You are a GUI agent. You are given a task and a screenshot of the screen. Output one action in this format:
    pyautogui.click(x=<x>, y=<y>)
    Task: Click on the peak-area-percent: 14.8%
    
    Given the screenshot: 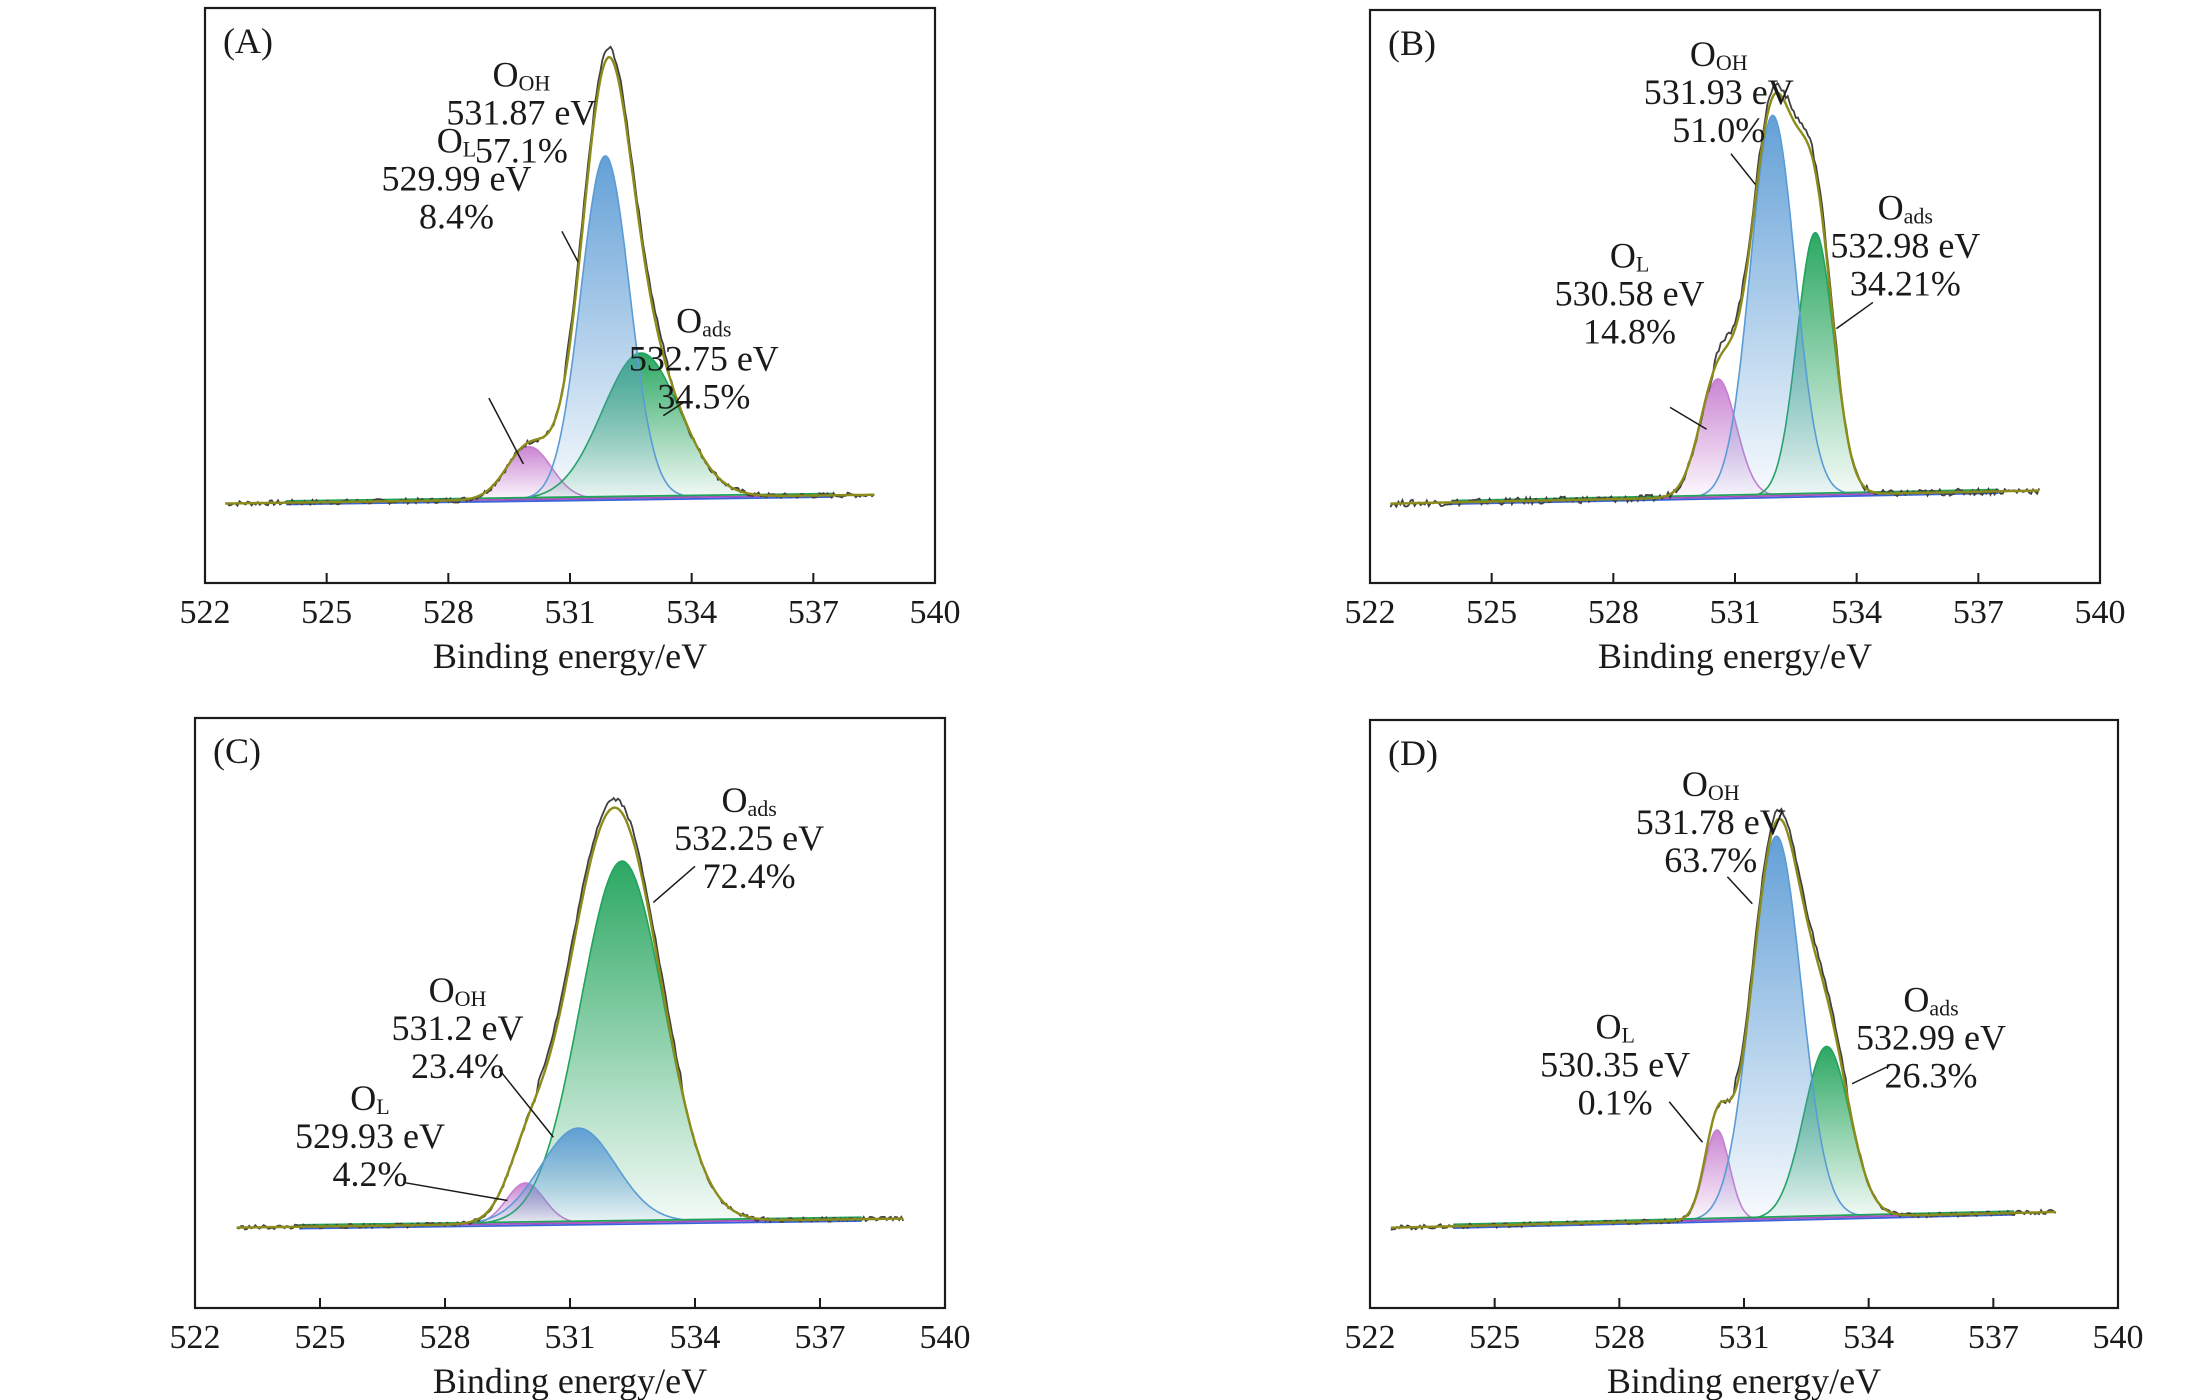 What is the action you would take?
    pyautogui.click(x=1629, y=331)
    